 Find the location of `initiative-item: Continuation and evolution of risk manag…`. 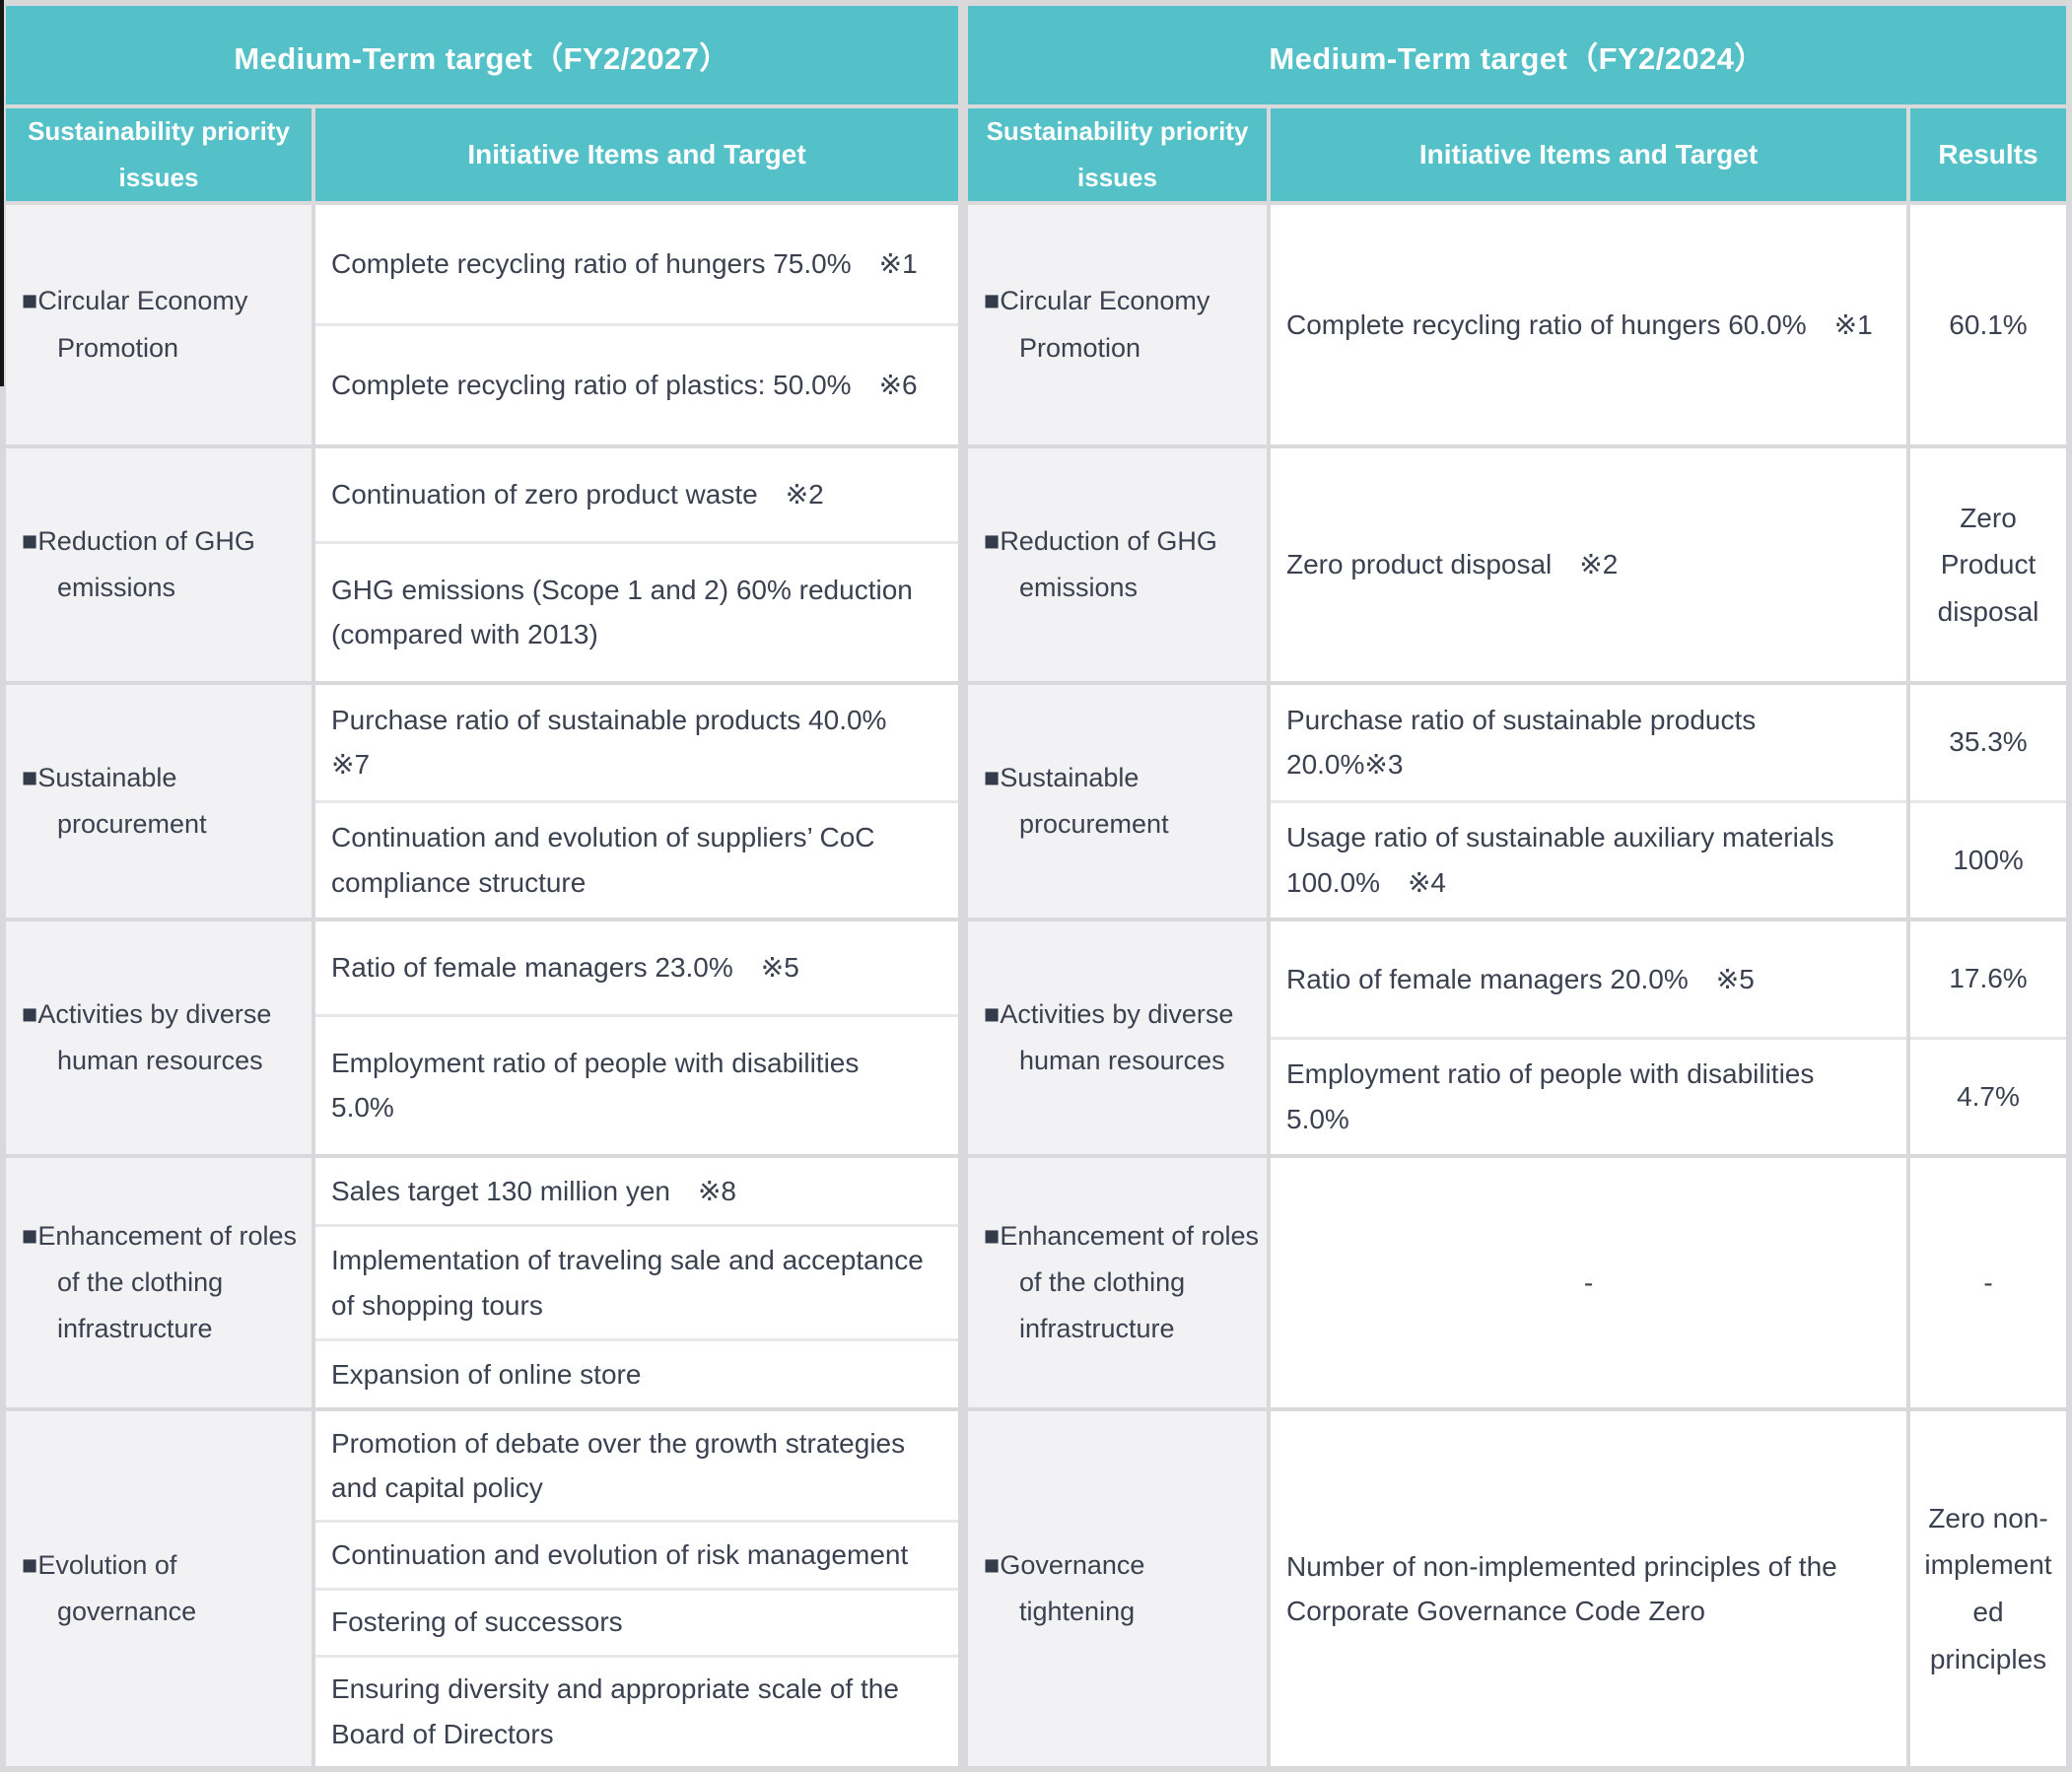

initiative-item: Continuation and evolution of risk manag… is located at coordinates (637, 1555).